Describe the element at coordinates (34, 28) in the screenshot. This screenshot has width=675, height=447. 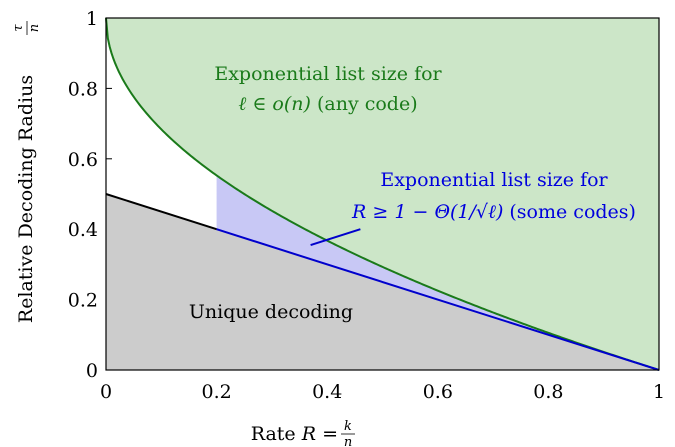
I see `y-axis-label-frac-den: n` at that location.